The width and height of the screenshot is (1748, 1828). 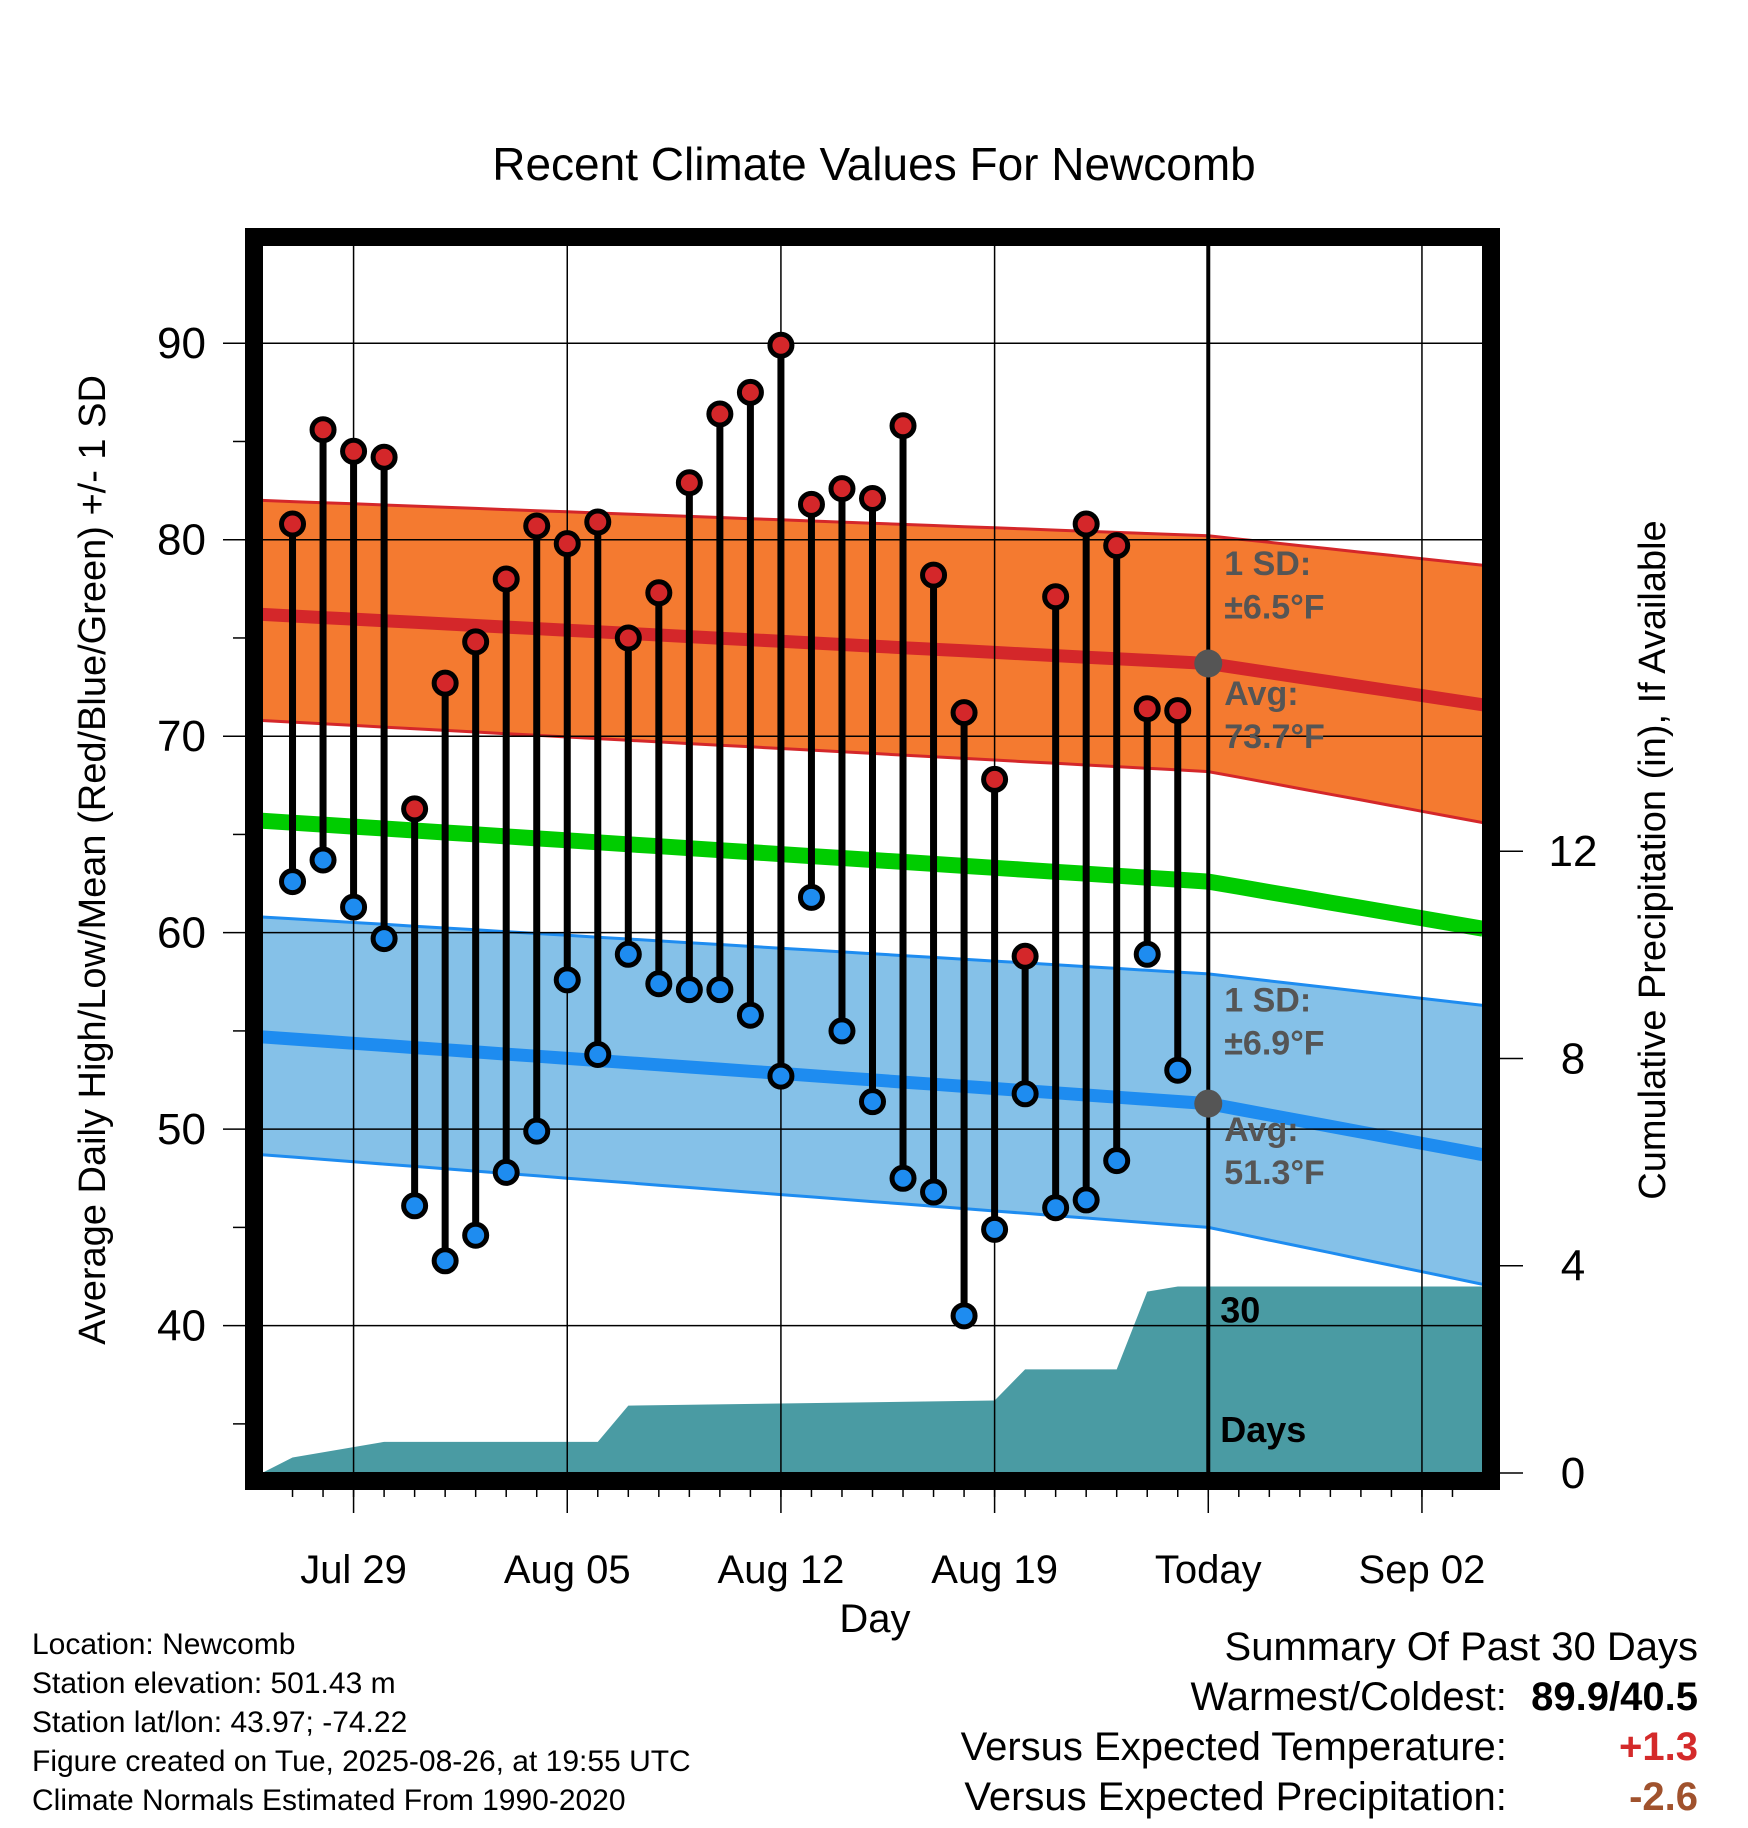 What do you see at coordinates (1261, 1130) in the screenshot?
I see `low-avg-label: Avg:` at bounding box center [1261, 1130].